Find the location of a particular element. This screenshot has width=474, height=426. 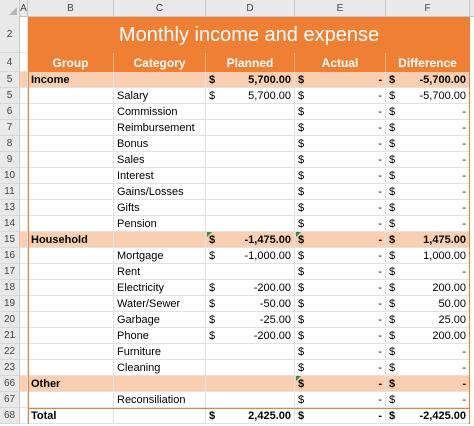

difference-cell: $1,000.00 is located at coordinates (428, 256).